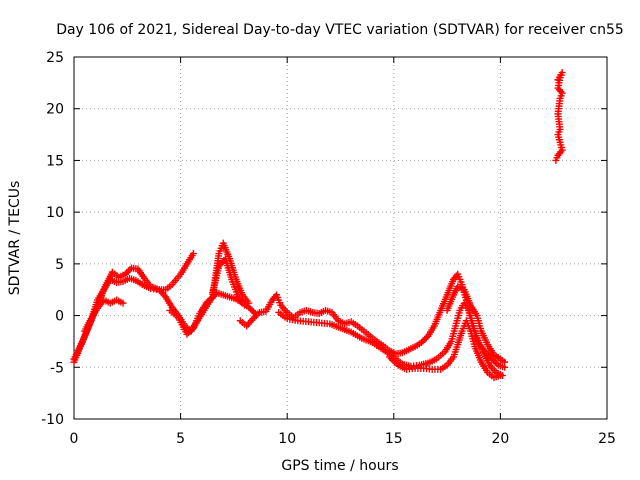 The width and height of the screenshot is (640, 480). I want to click on y-tick-label: -5, so click(57, 368).